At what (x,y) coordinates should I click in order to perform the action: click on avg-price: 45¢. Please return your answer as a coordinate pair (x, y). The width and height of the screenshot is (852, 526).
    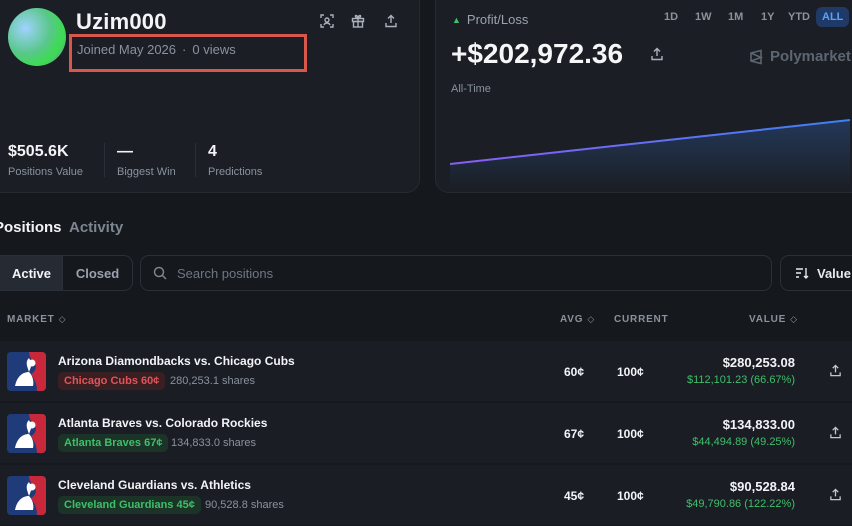
    Looking at the image, I should click on (574, 496).